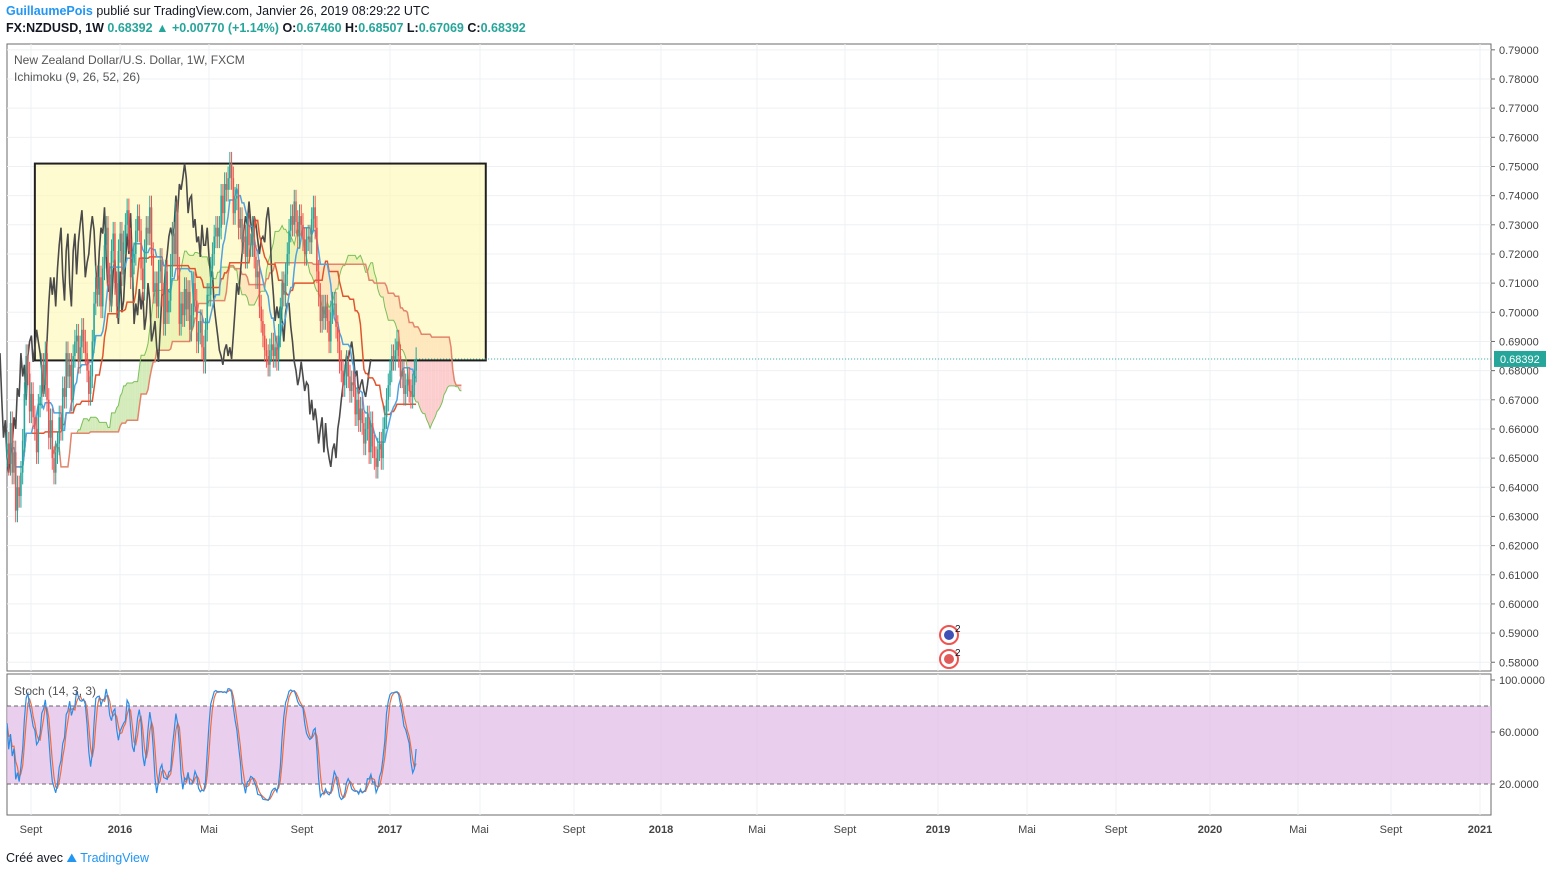 The height and width of the screenshot is (877, 1562). Describe the element at coordinates (1520, 360) in the screenshot. I see `last-price-label: 0.68392` at that location.